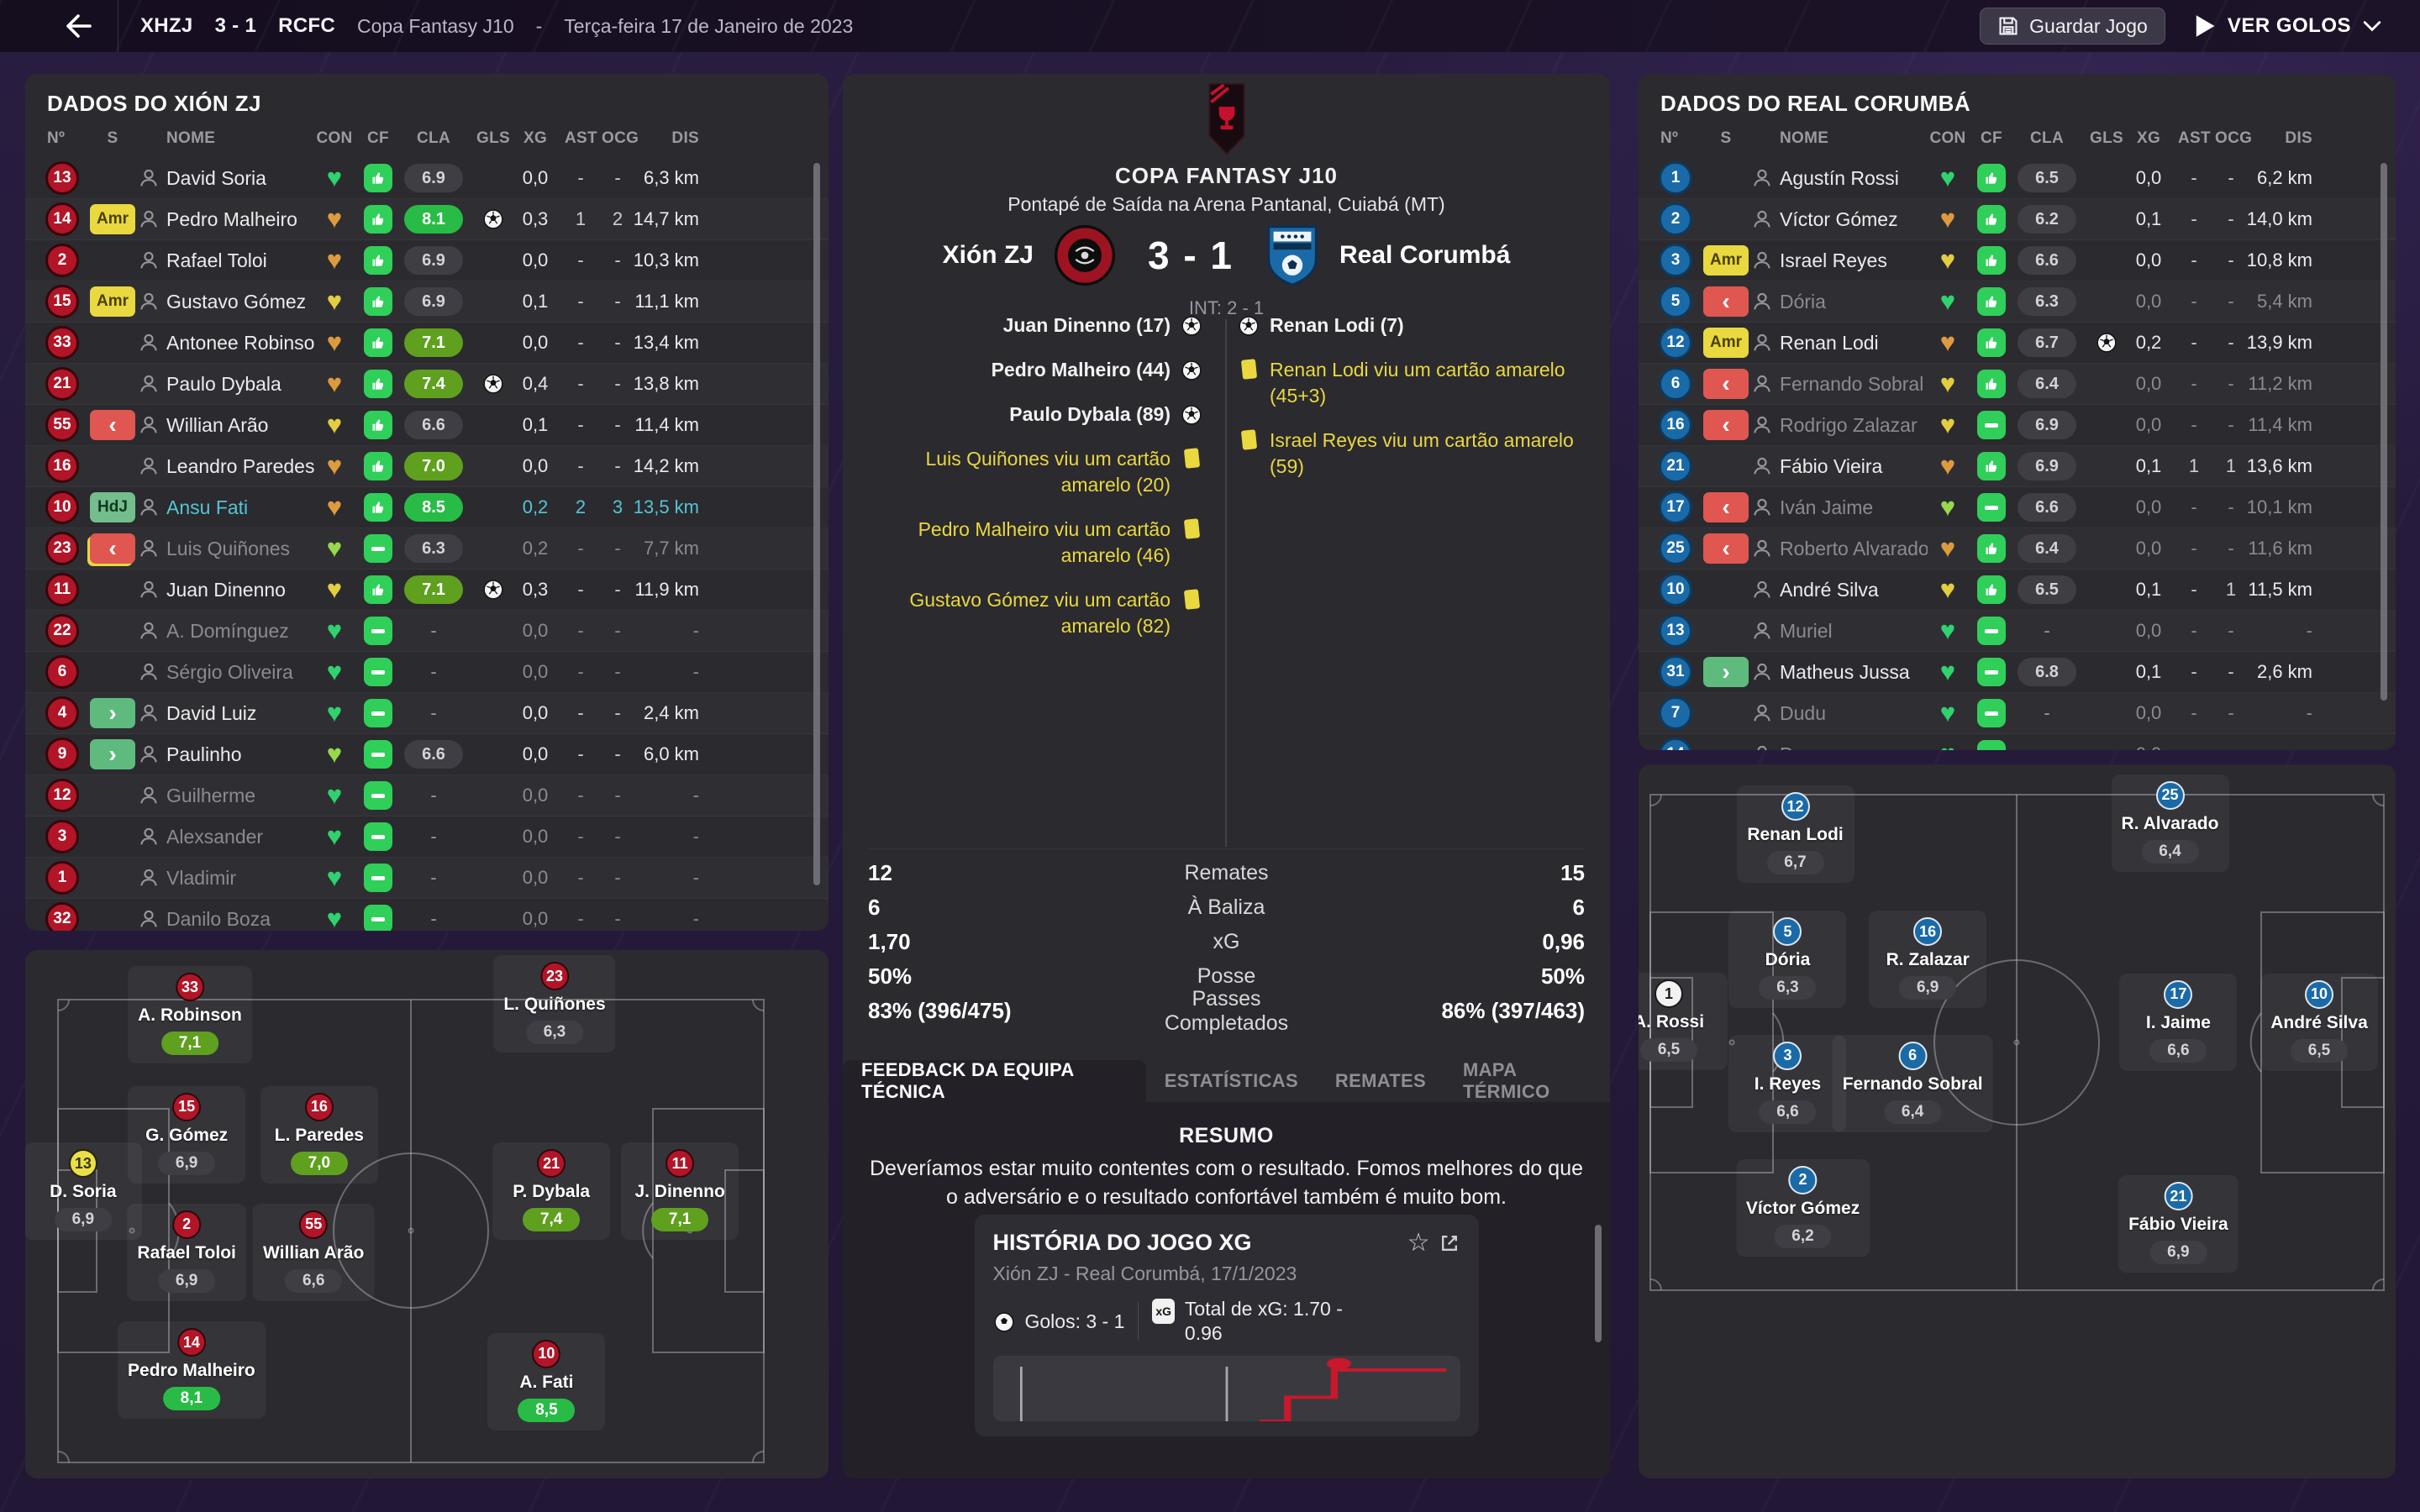  What do you see at coordinates (427, 384) in the screenshot?
I see `player-table-row: 21 Paulo Dybala ♥ 7.4 0,4 - - 13,8 km` at bounding box center [427, 384].